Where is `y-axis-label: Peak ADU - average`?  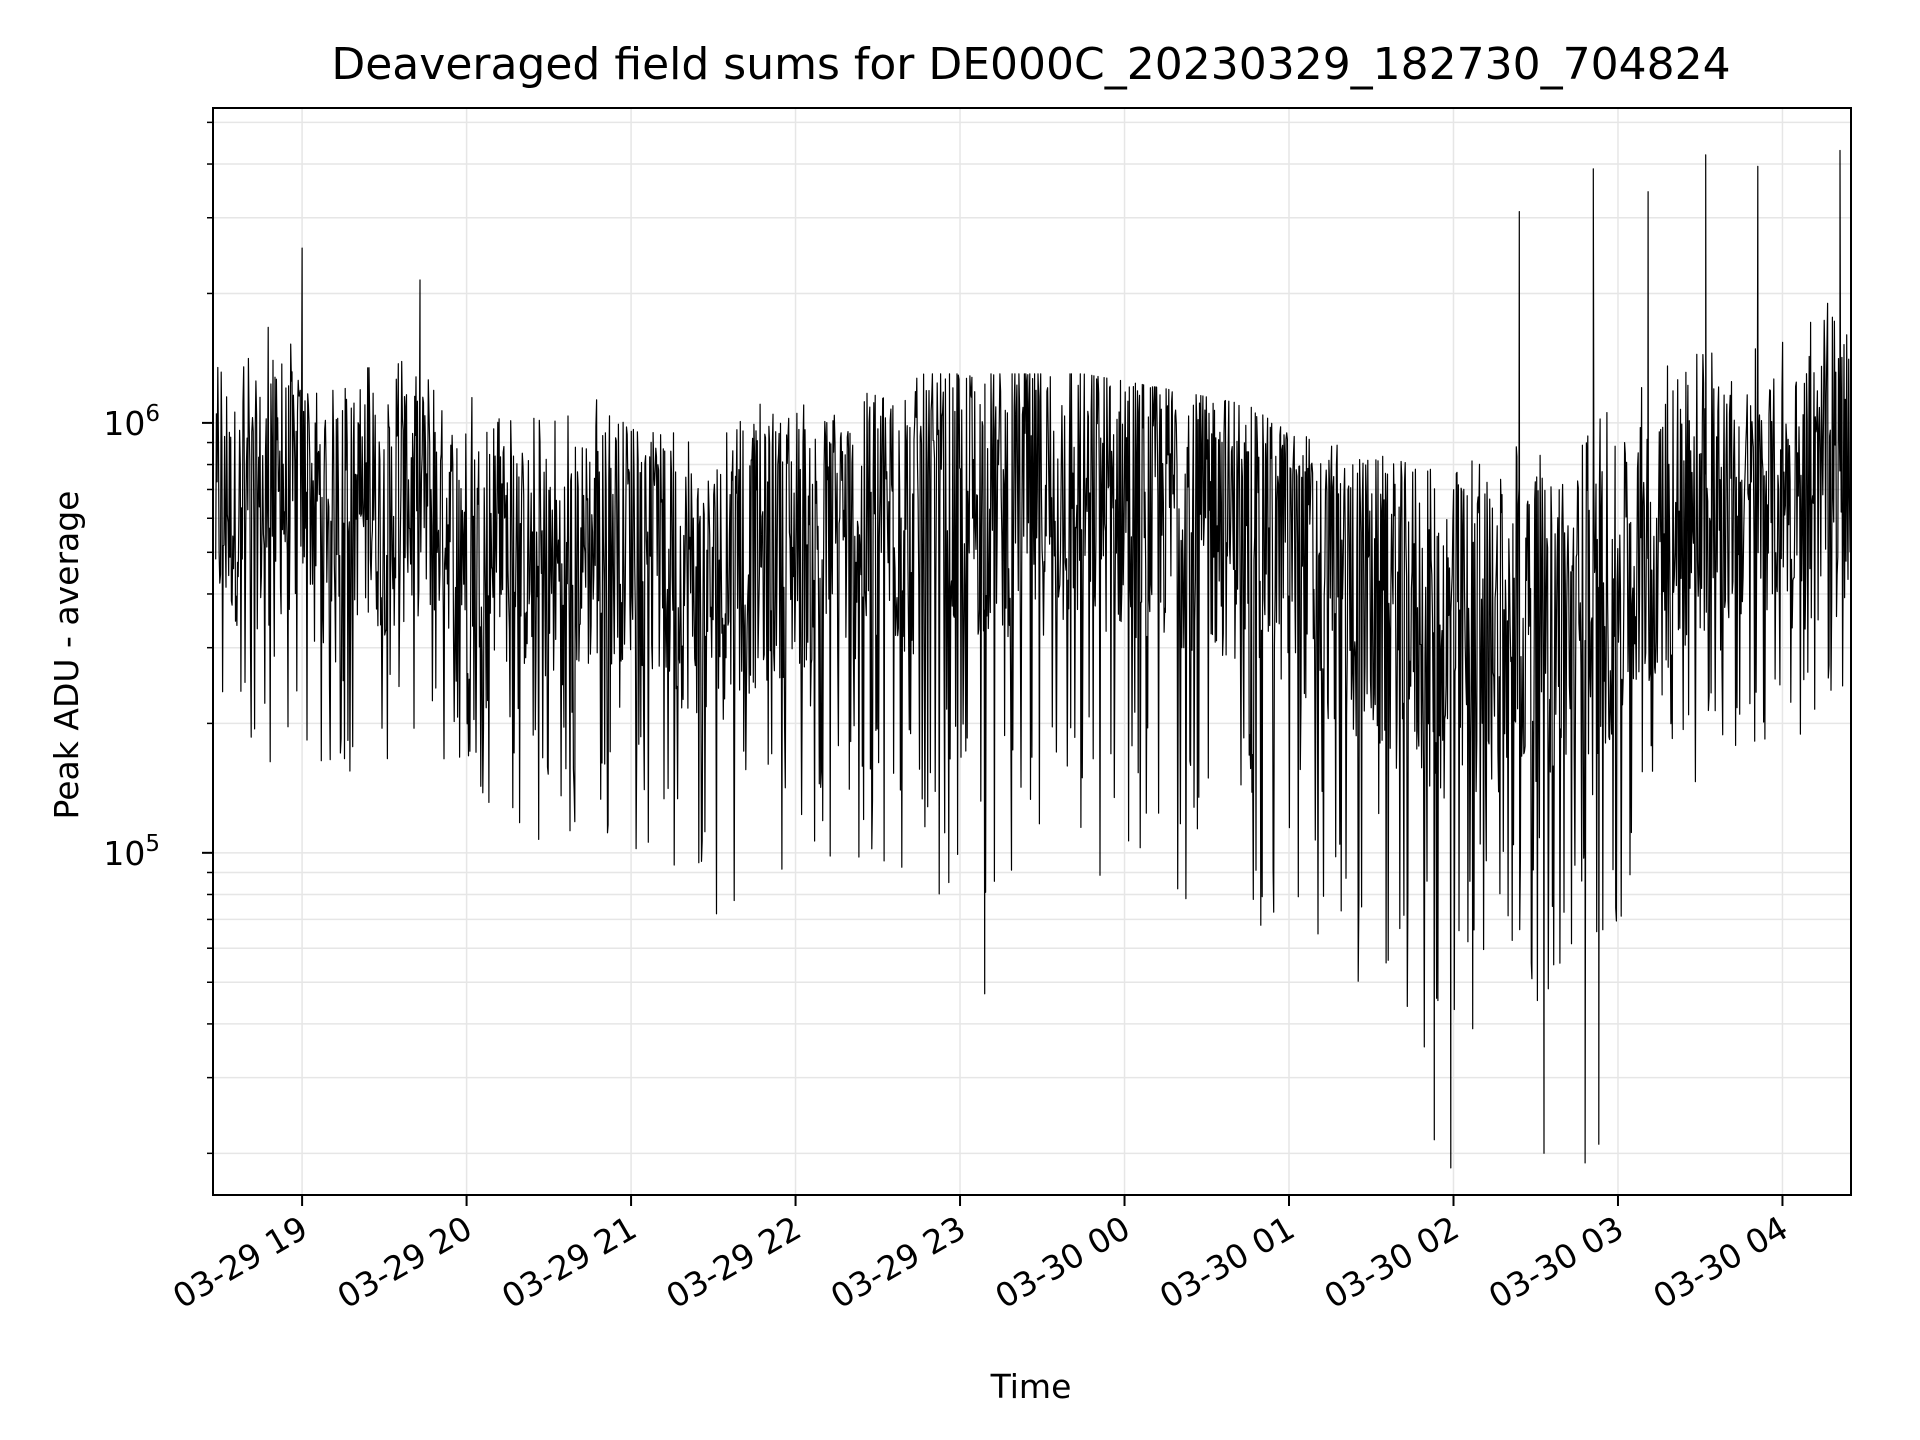 y-axis-label: Peak ADU - average is located at coordinates (66, 655).